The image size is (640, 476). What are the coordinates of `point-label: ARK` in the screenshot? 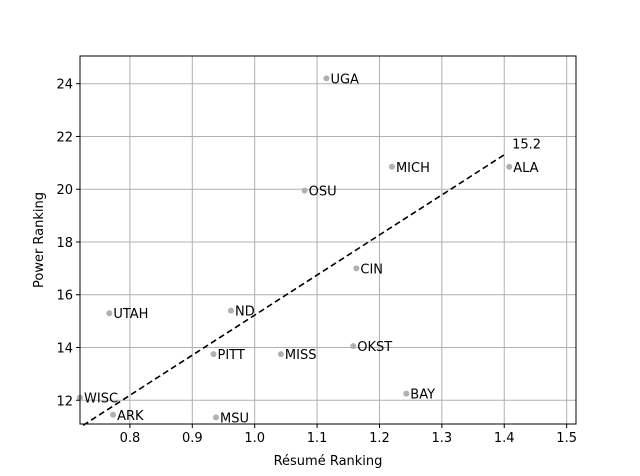 It's located at (130, 416).